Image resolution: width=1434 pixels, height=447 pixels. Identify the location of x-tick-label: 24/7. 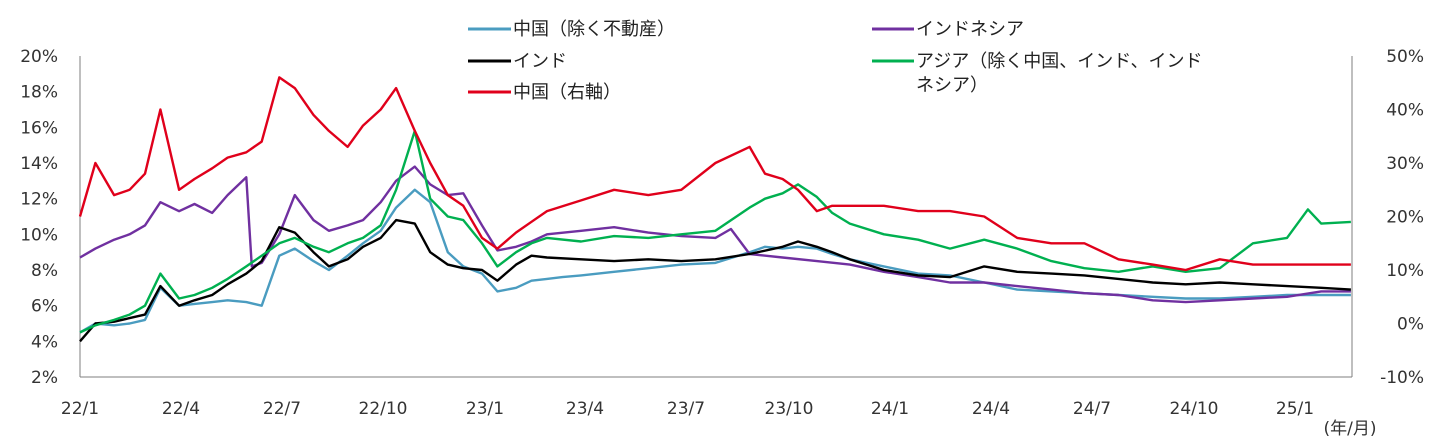
(1092, 409).